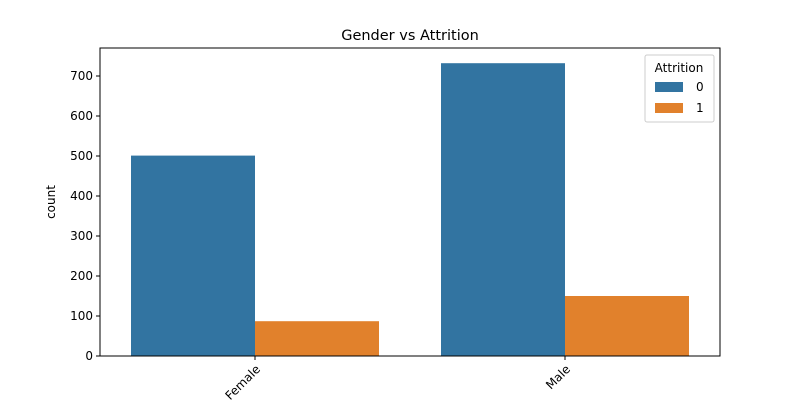 The height and width of the screenshot is (400, 800). What do you see at coordinates (81, 116) in the screenshot?
I see `y-tick-label: 600` at bounding box center [81, 116].